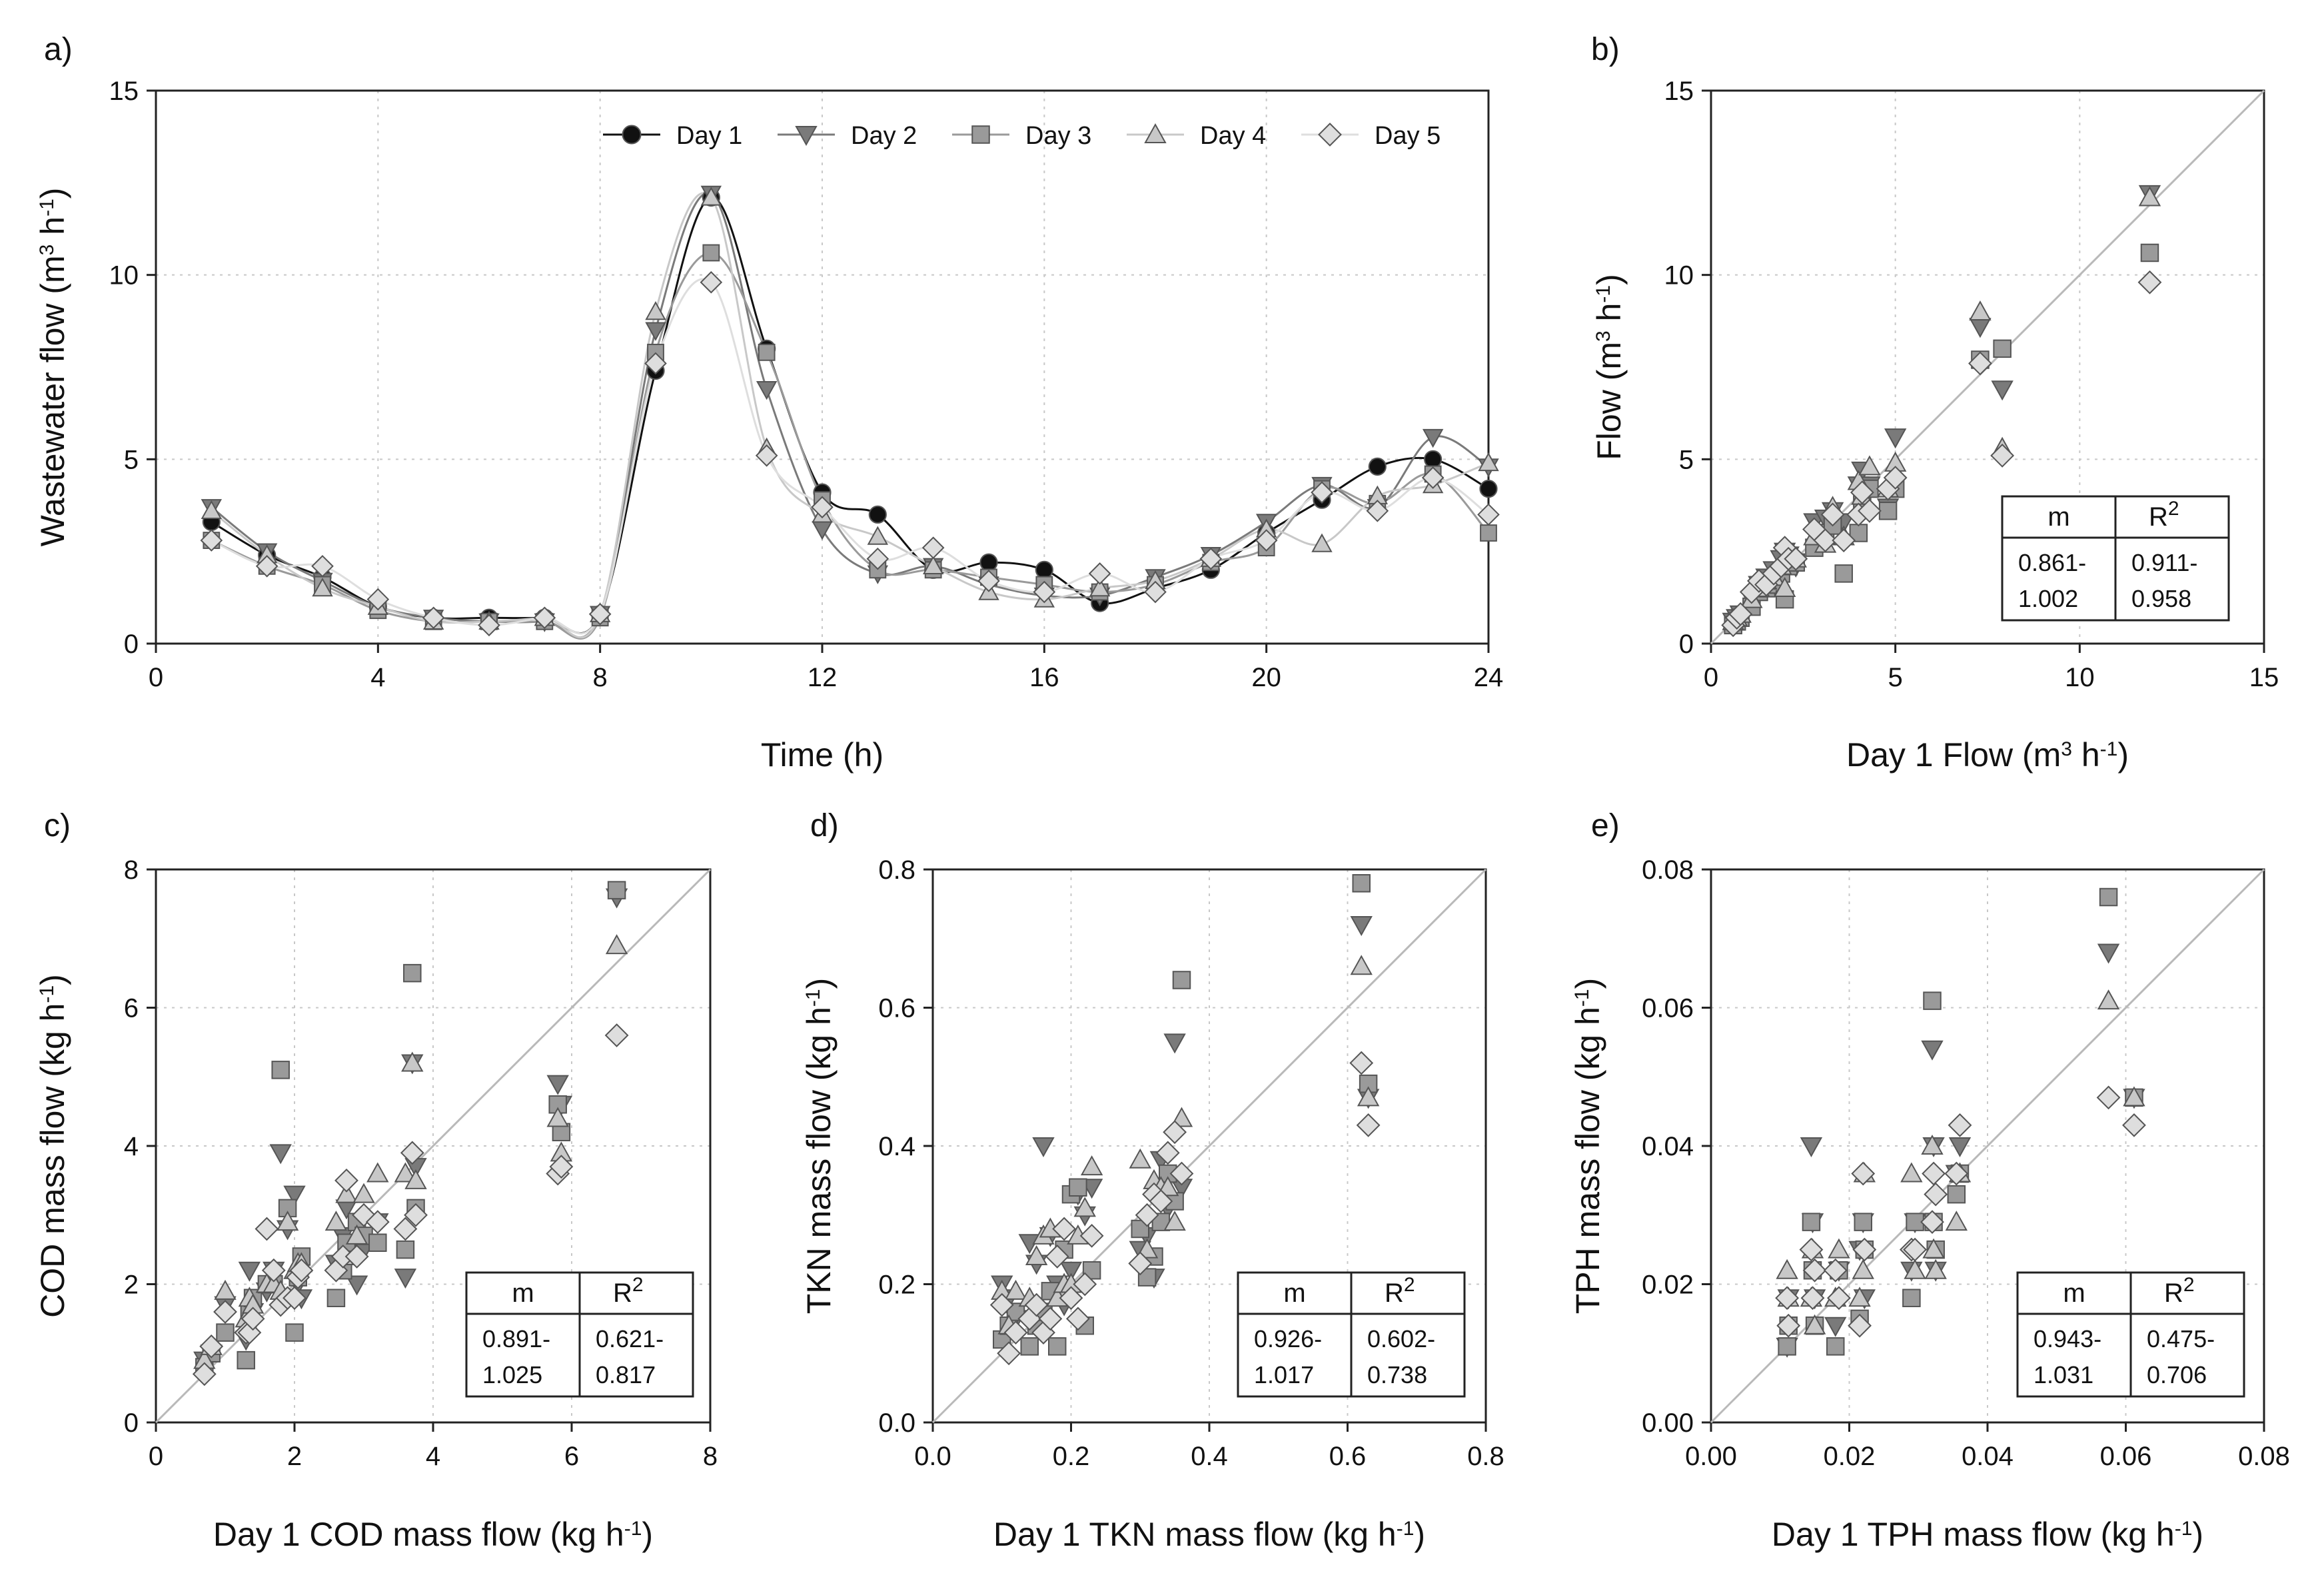 The image size is (2324, 1583). I want to click on legend-label: Day 1, so click(709, 136).